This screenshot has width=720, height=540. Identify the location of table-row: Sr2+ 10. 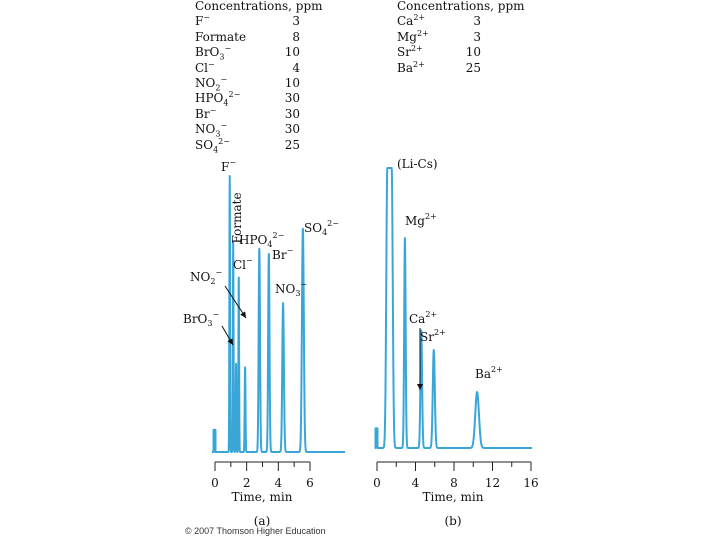
(467, 52).